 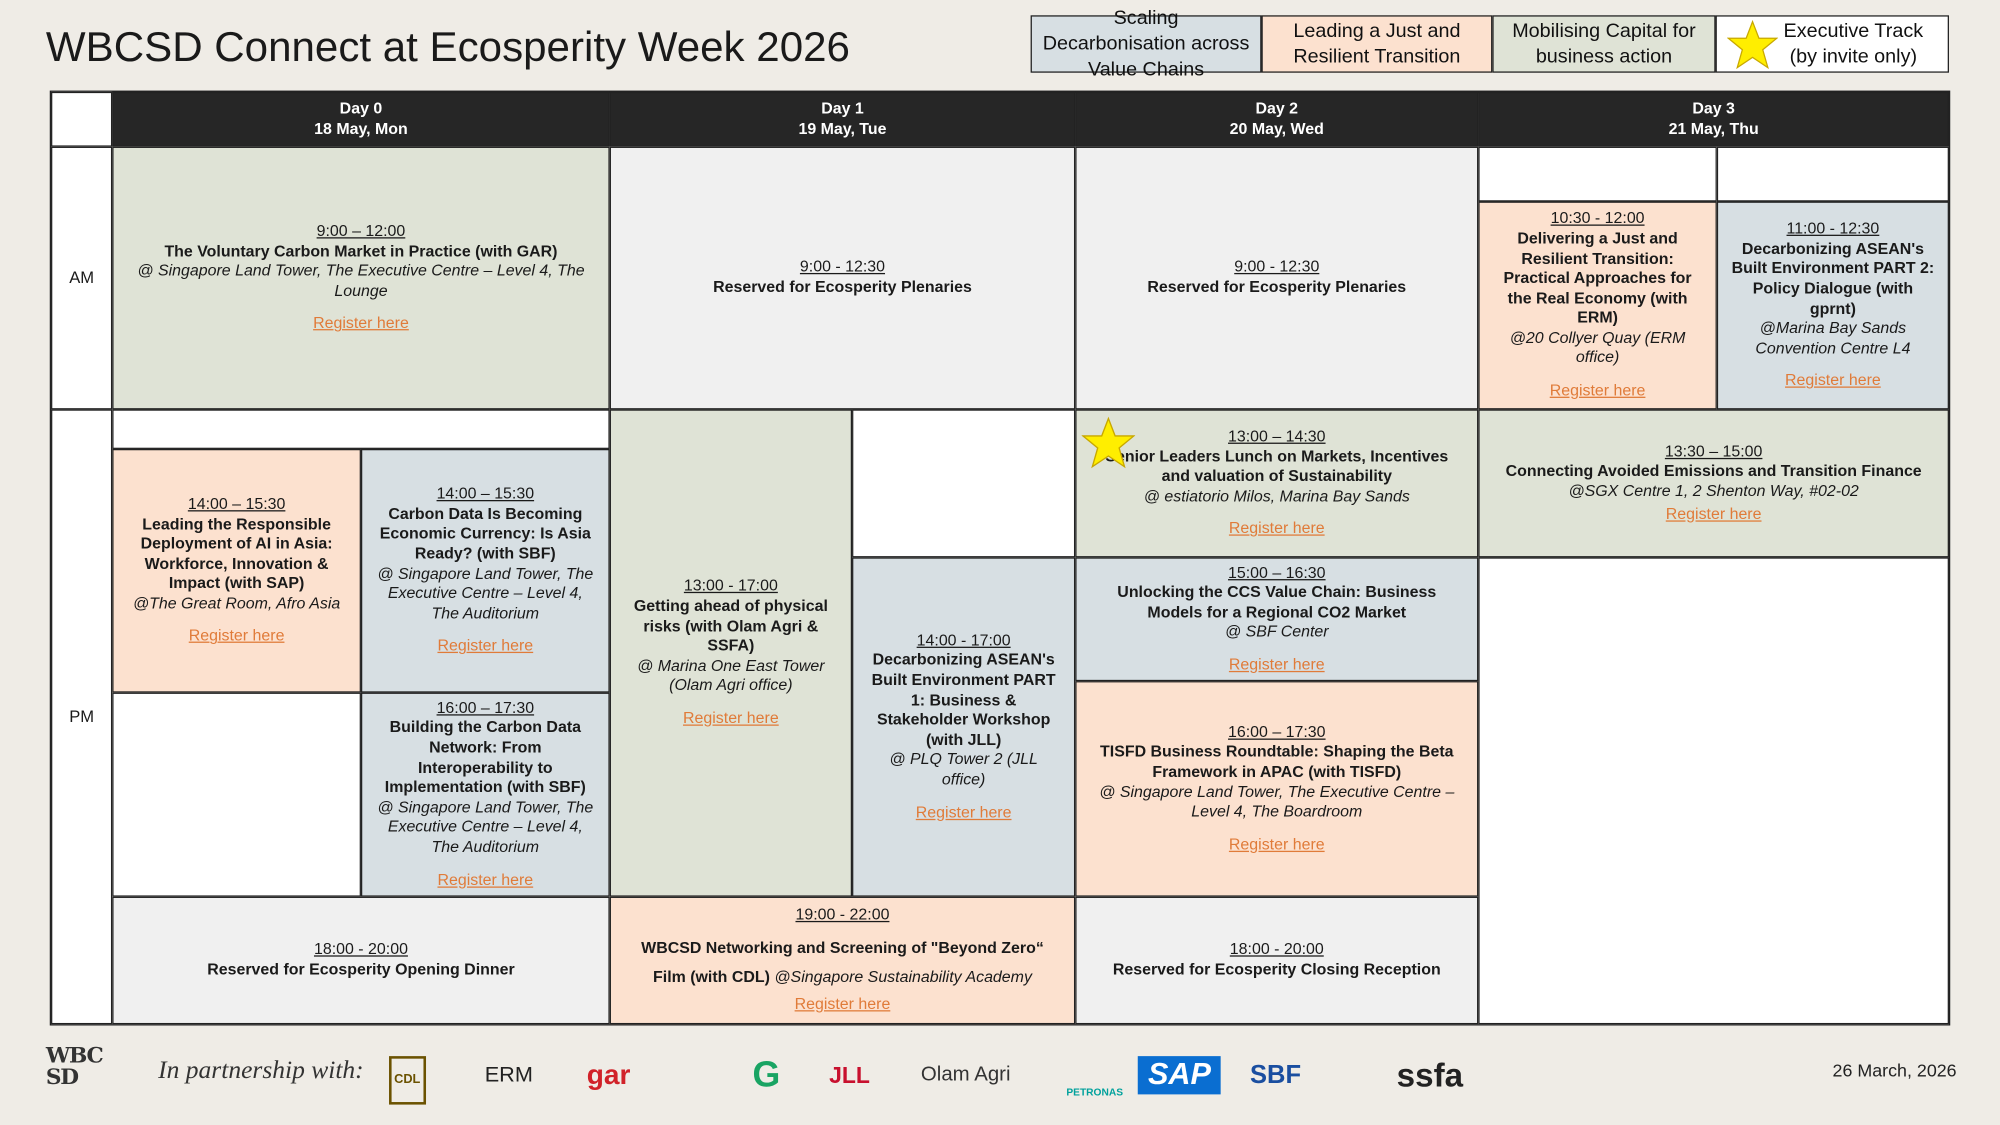 I want to click on day-date: 21 May, Thu, so click(x=1713, y=128).